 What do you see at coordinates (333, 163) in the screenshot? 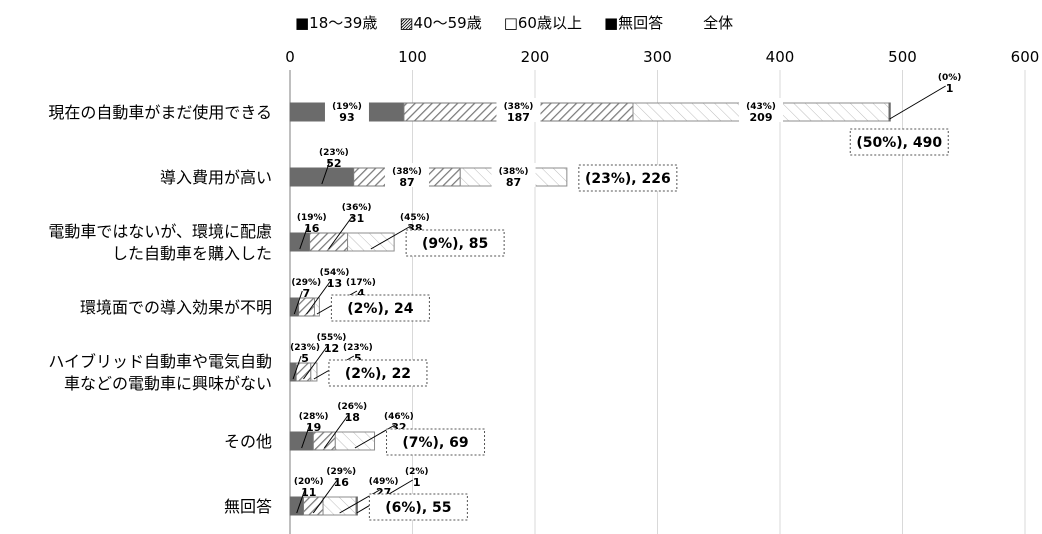
I see `data-label-value: 52` at bounding box center [333, 163].